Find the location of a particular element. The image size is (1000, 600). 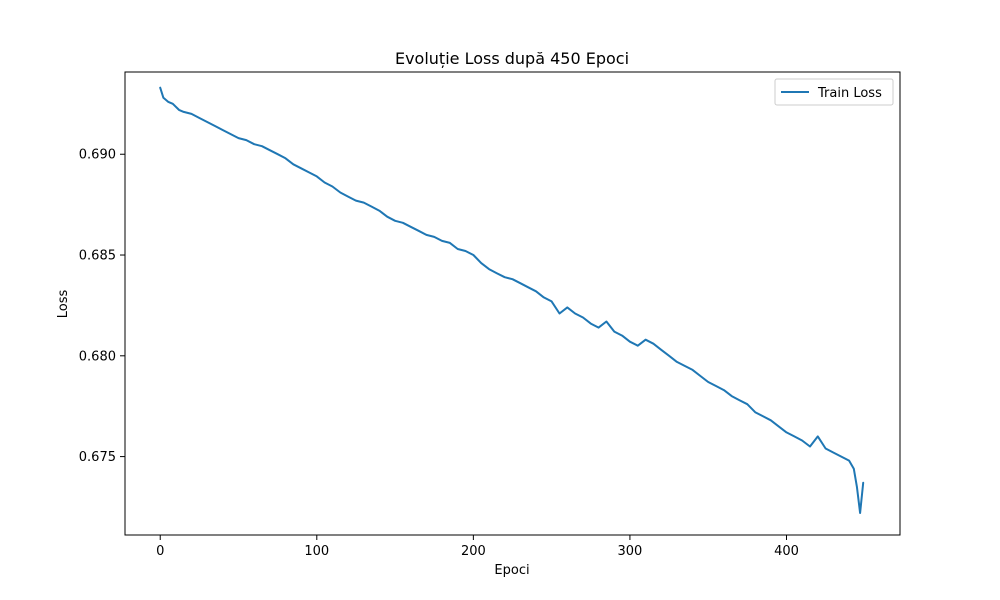

legend: Train Loss is located at coordinates (834, 92).